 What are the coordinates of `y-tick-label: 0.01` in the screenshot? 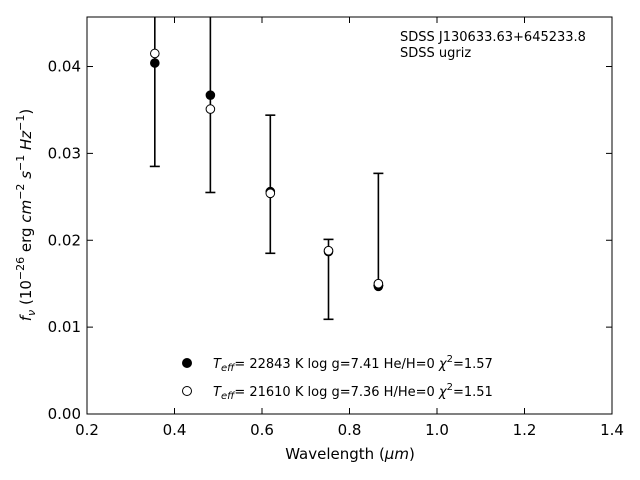 It's located at (64, 327).